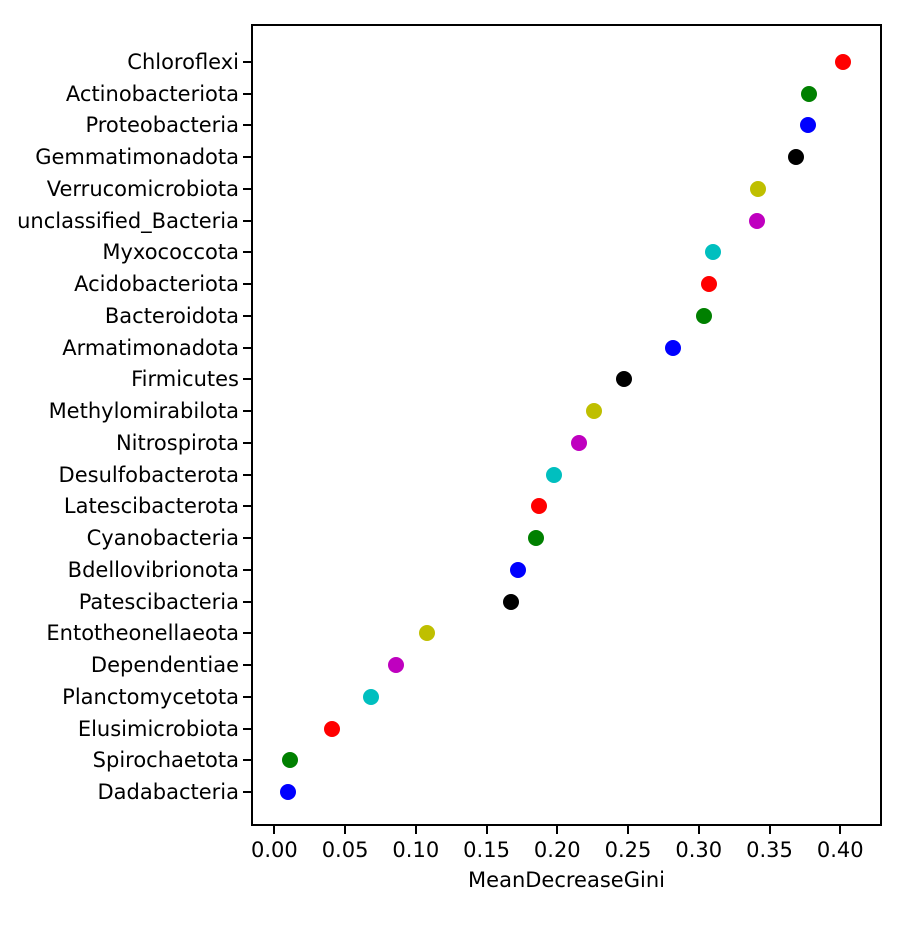 Image resolution: width=904 pixels, height=933 pixels. What do you see at coordinates (162, 538) in the screenshot?
I see `y-tick-label: Cyanobacteria` at bounding box center [162, 538].